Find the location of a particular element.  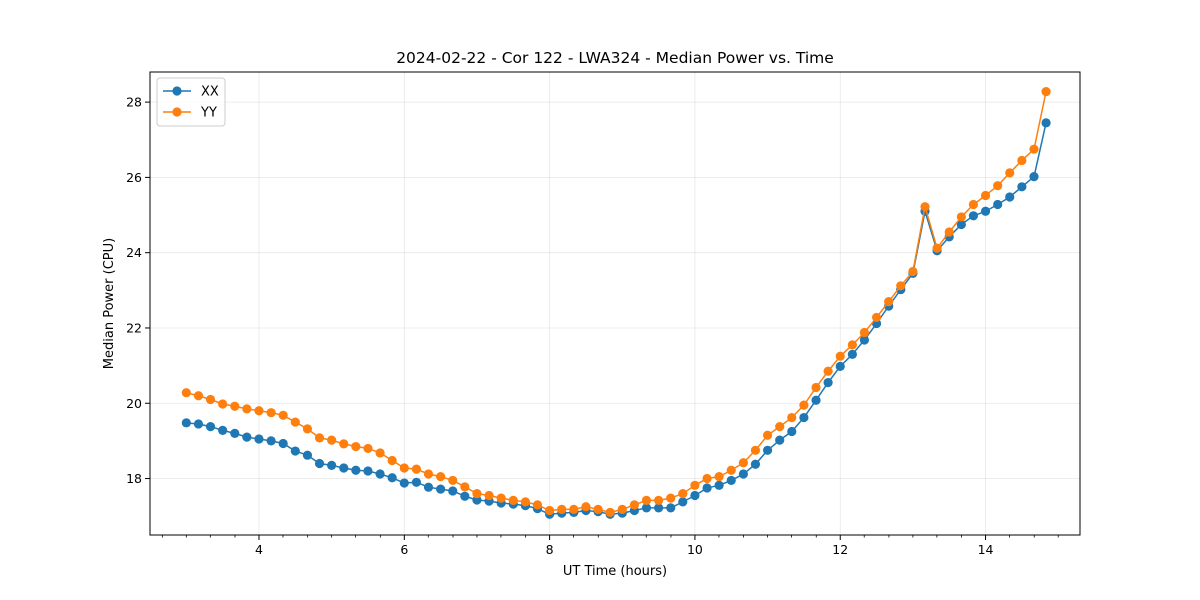

x-tick-label: 10 is located at coordinates (695, 549).